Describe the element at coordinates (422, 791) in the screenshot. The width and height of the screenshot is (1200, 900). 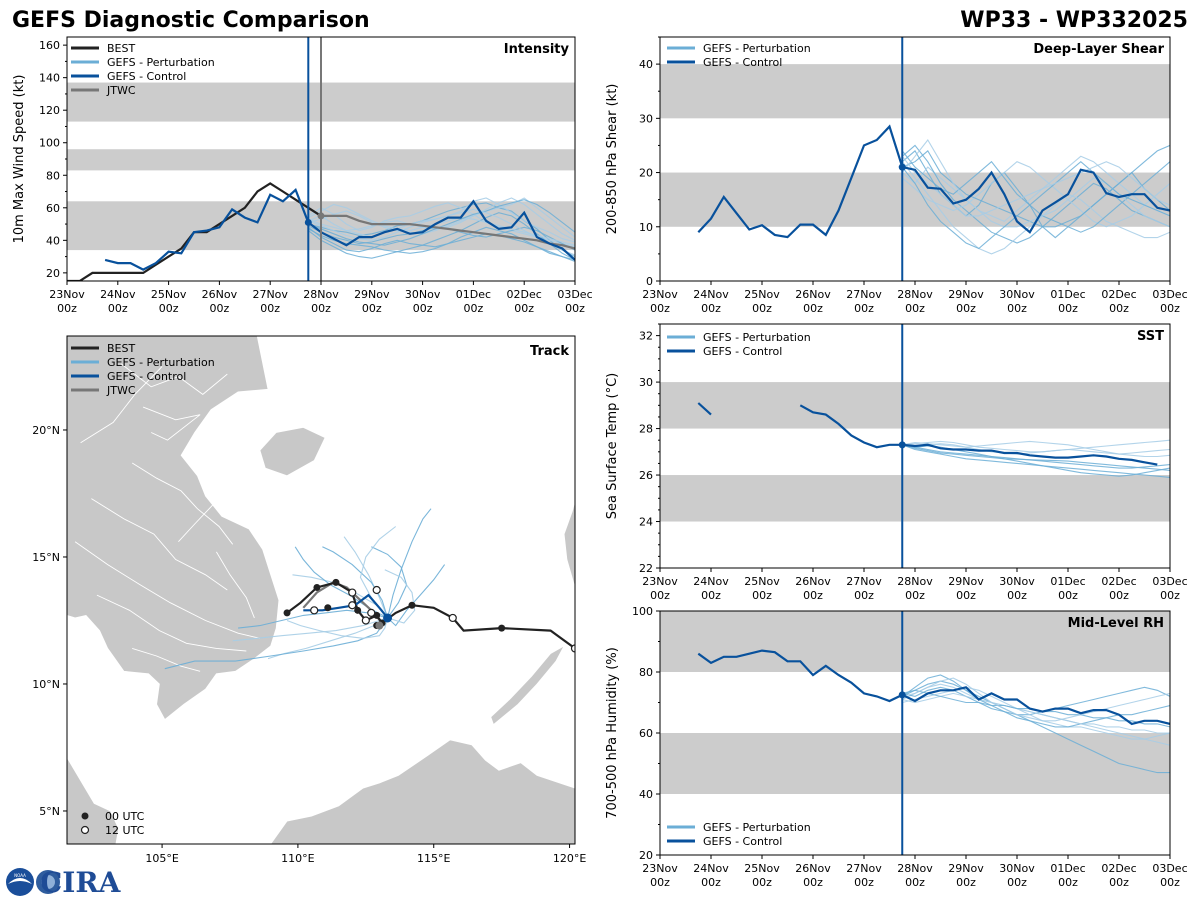
I see `track-land-borneo` at that location.